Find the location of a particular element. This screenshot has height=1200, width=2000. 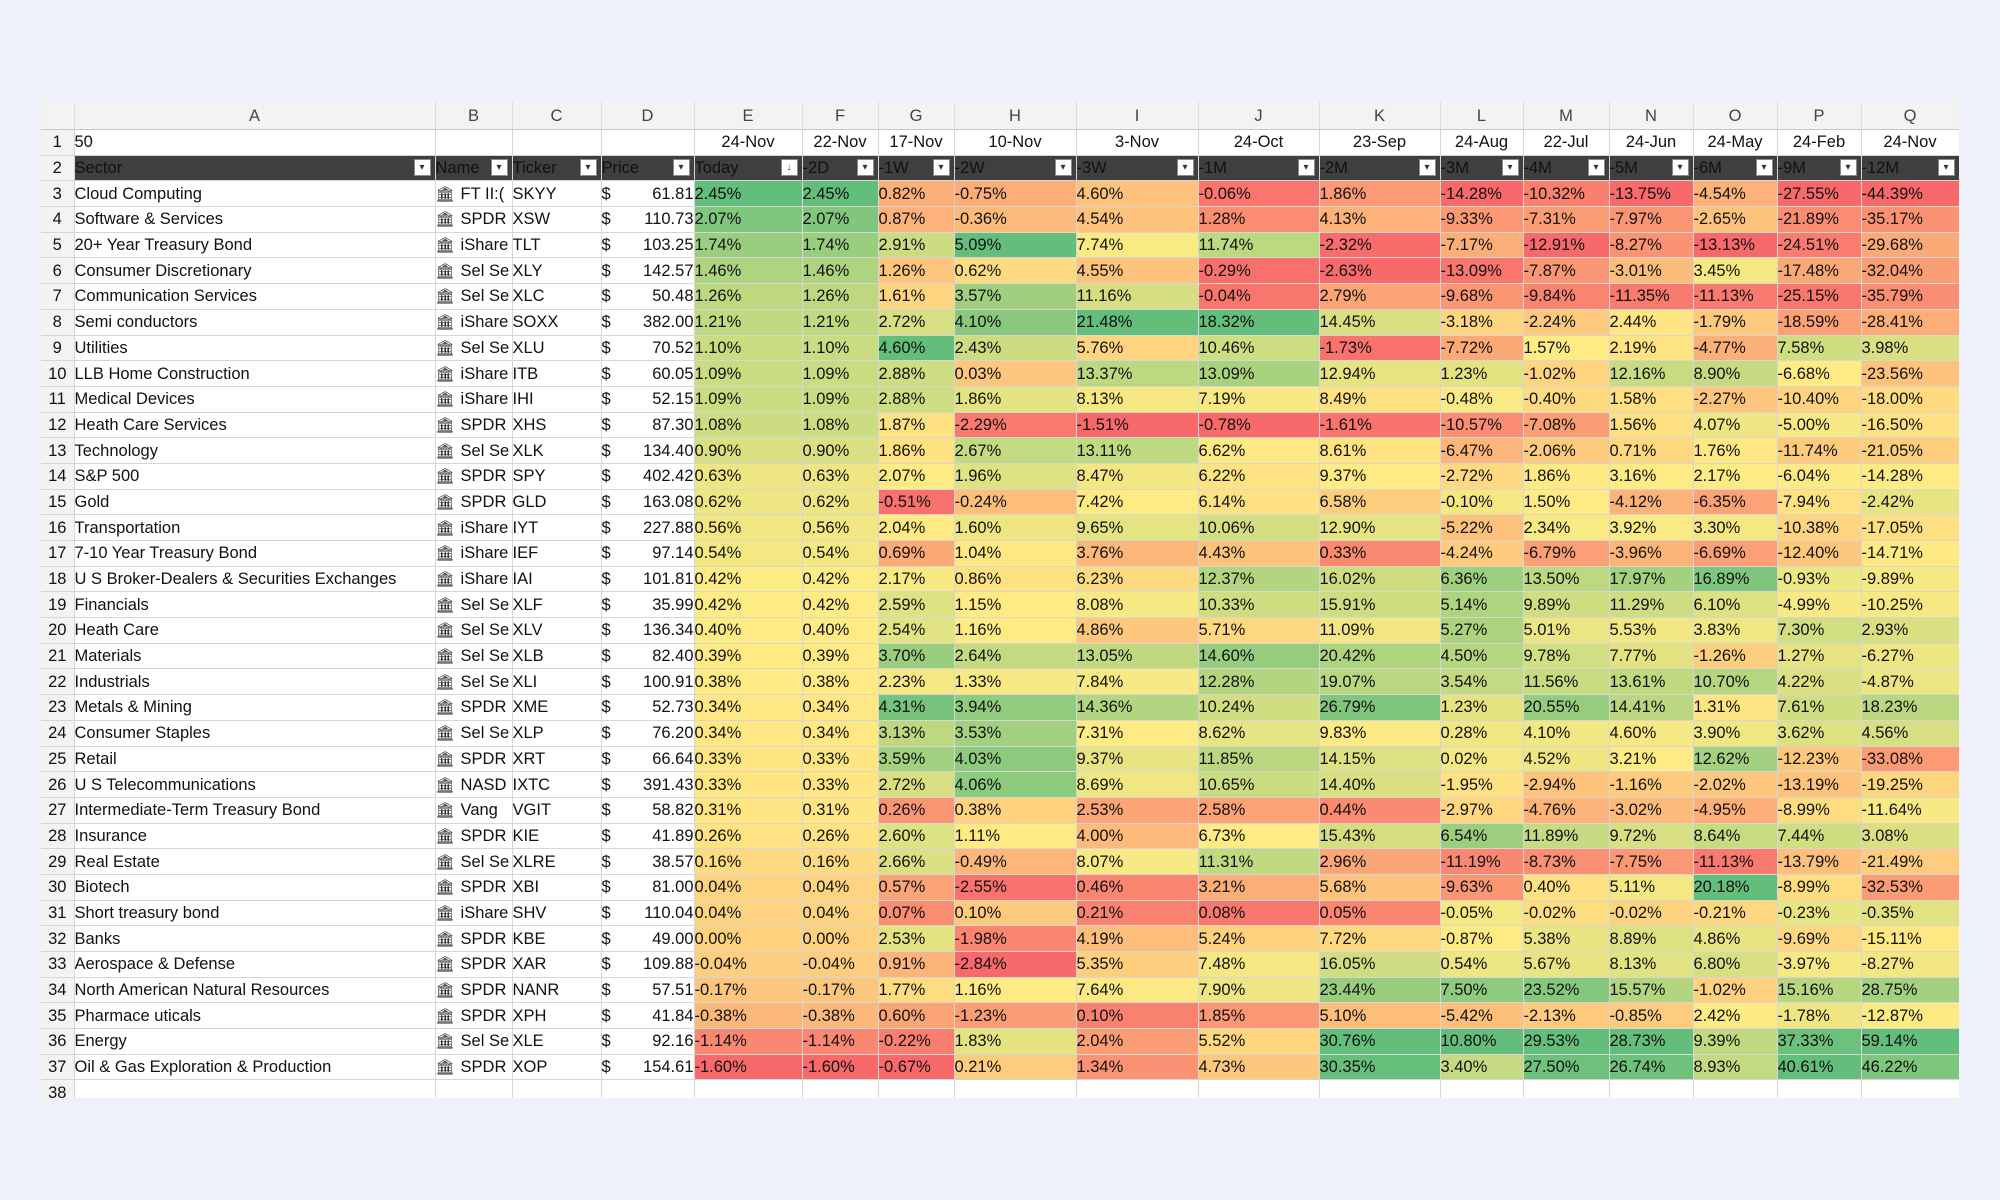

sector-cell: 7-10 Year Treasury Bond is located at coordinates (255, 553).